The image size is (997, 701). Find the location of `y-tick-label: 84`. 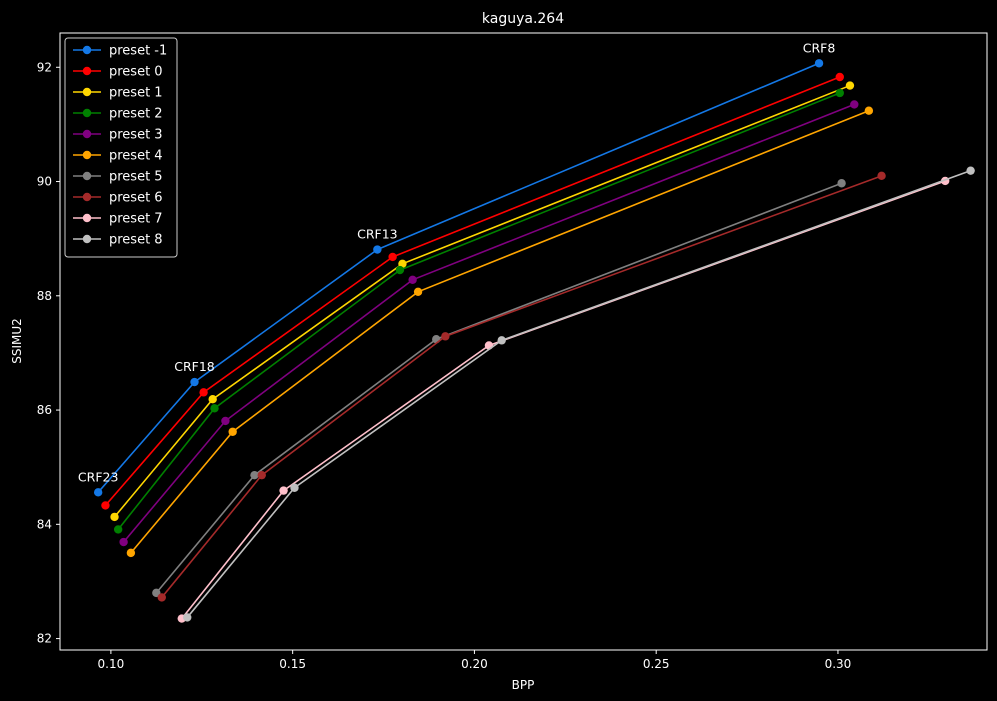

y-tick-label: 84 is located at coordinates (44, 524).